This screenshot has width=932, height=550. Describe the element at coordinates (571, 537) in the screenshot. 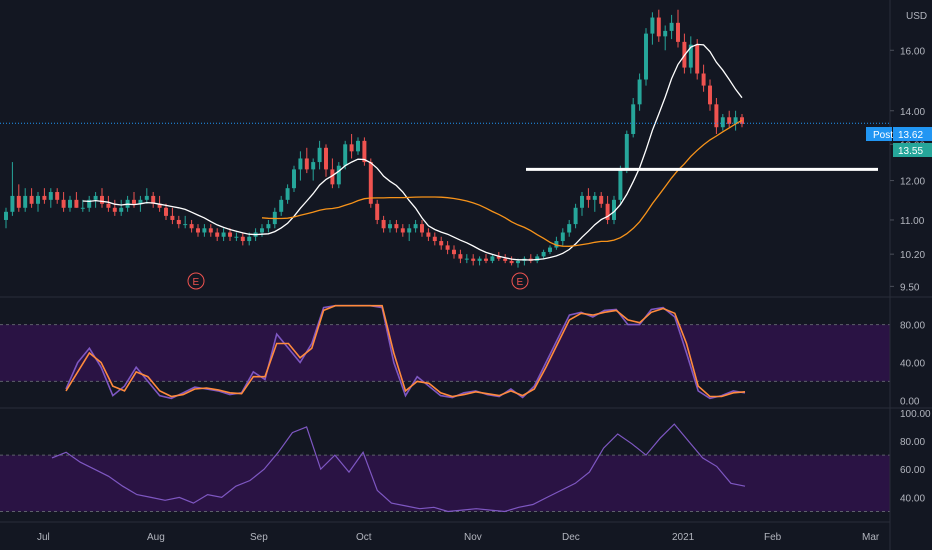

I see `time-tick-label: Dec` at that location.